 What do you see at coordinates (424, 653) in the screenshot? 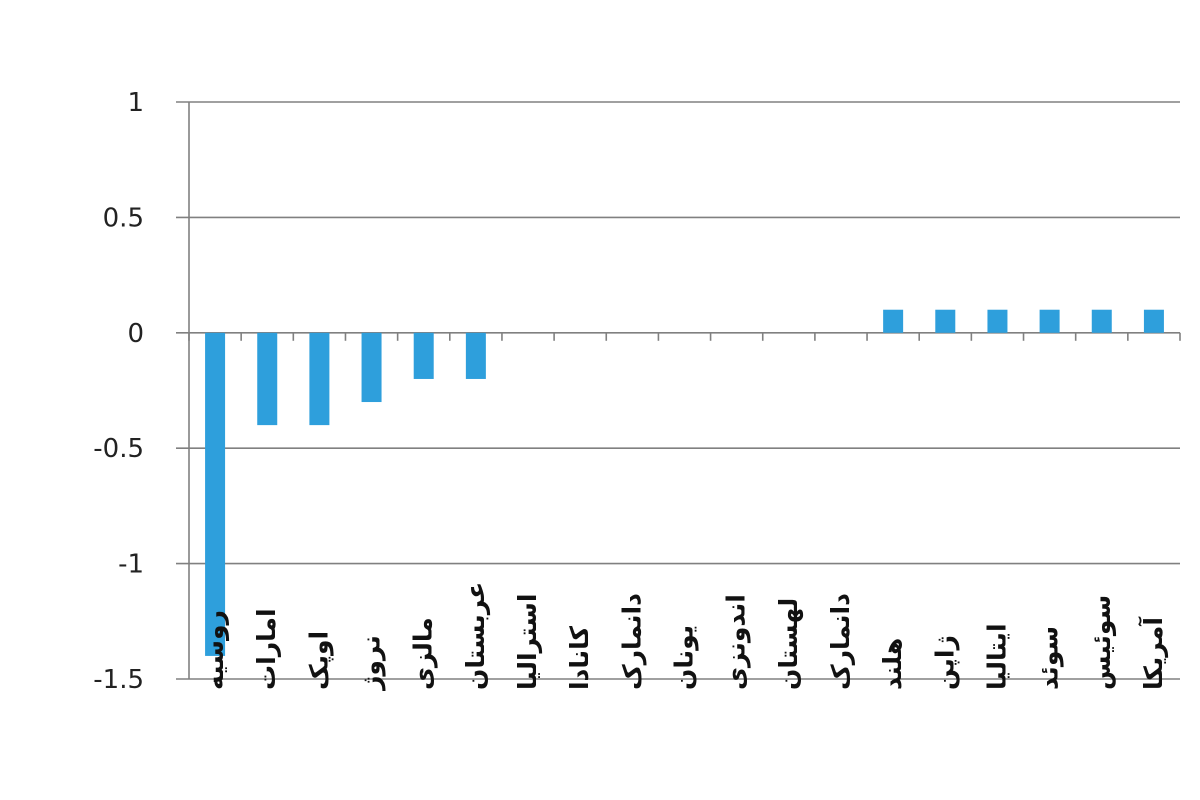
I see `x-tick-label-4: مالزی` at bounding box center [424, 653].